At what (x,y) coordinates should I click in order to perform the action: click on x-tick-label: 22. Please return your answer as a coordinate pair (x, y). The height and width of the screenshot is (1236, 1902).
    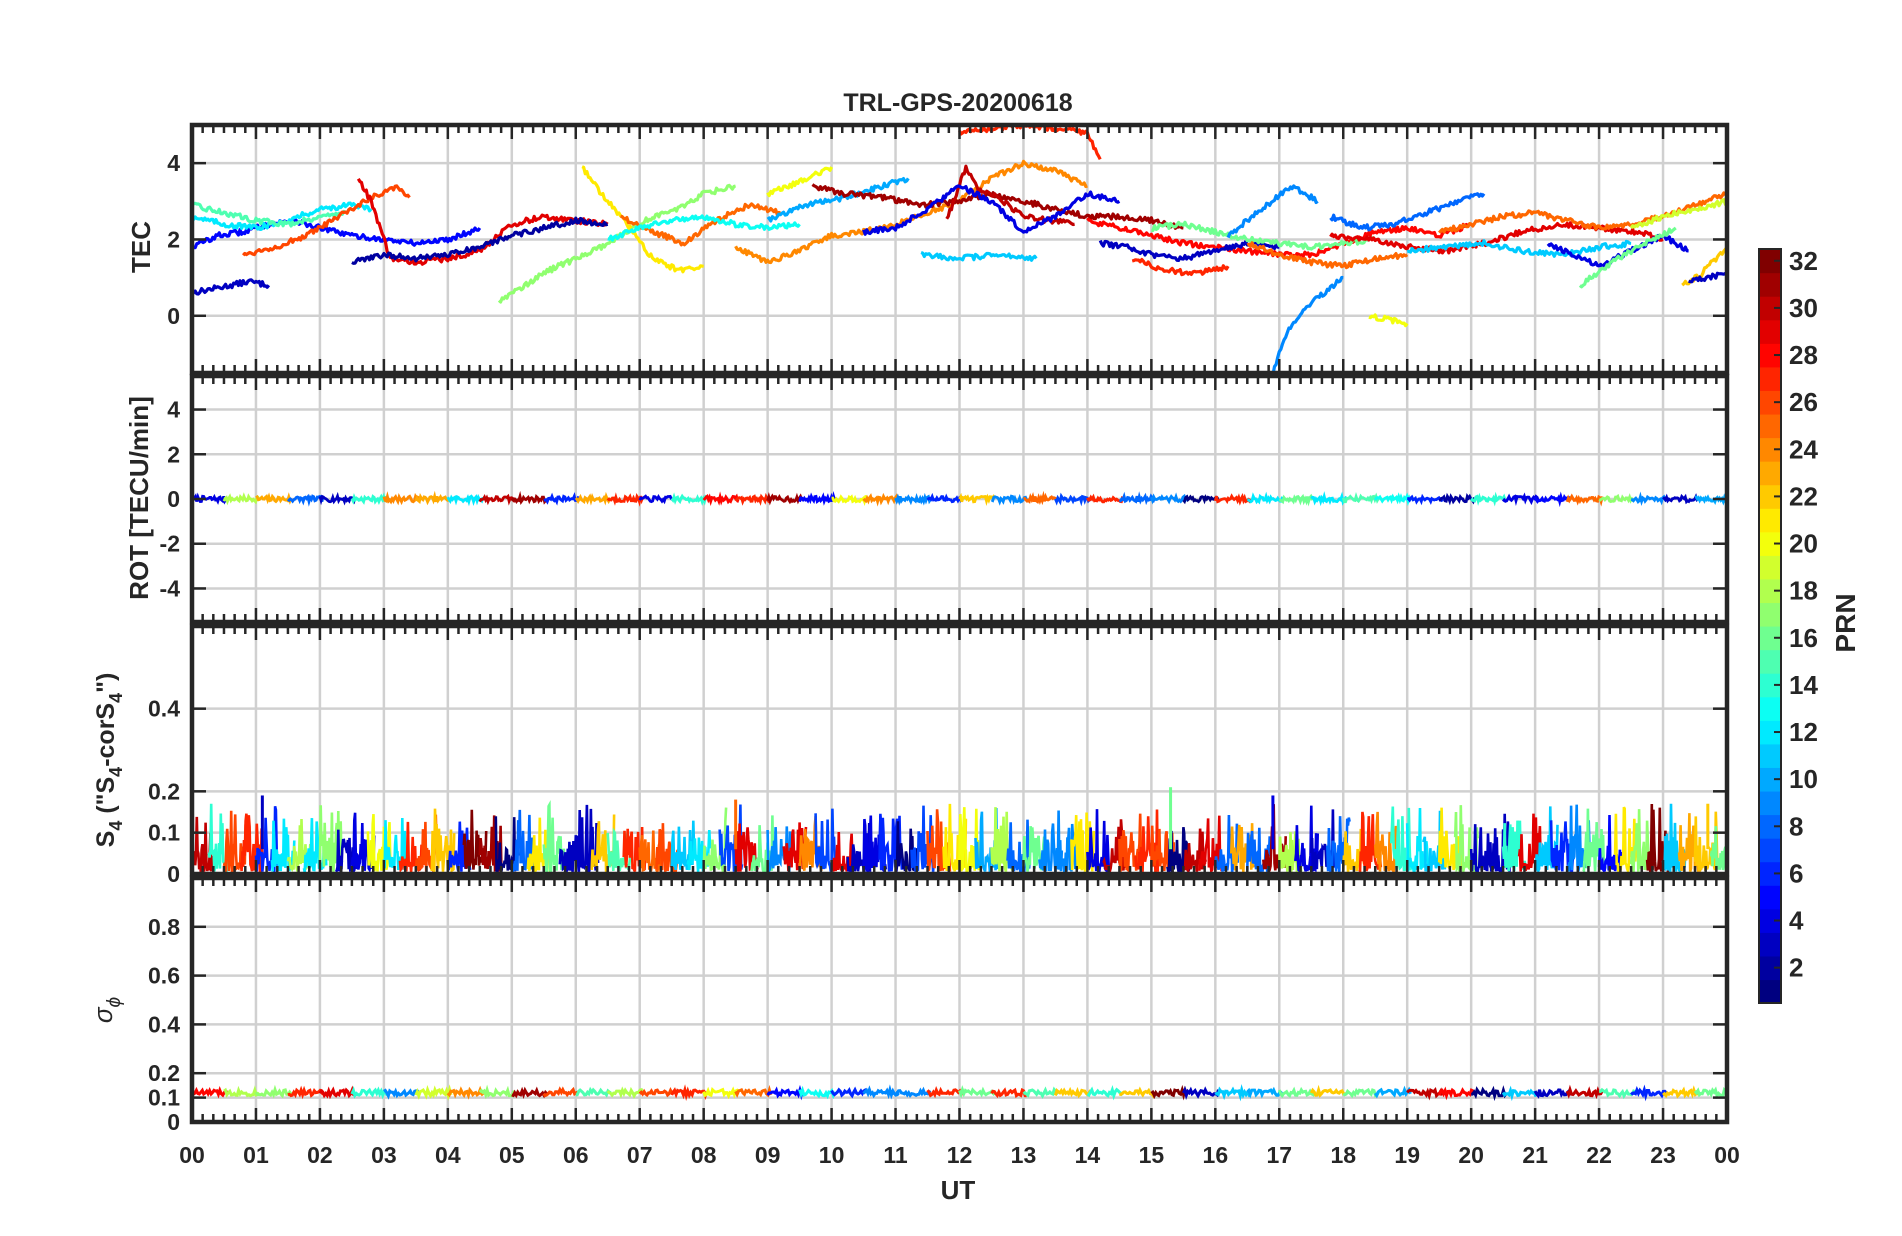
    Looking at the image, I should click on (1599, 1155).